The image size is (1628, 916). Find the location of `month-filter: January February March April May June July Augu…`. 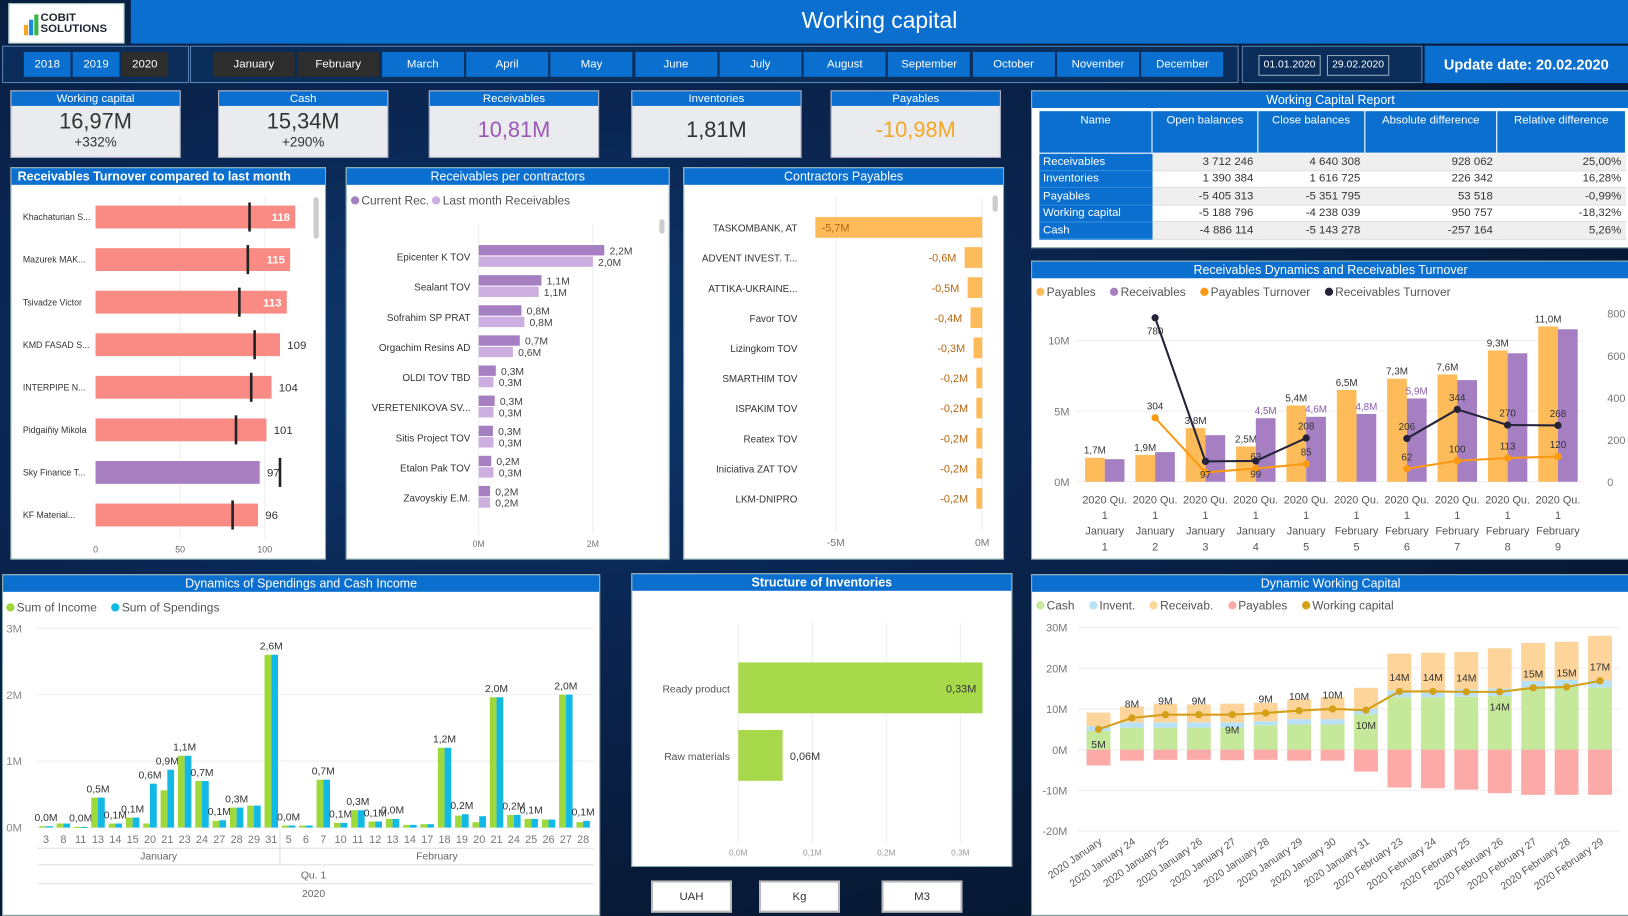

month-filter: January February March April May June July Augu… is located at coordinates (714, 64).